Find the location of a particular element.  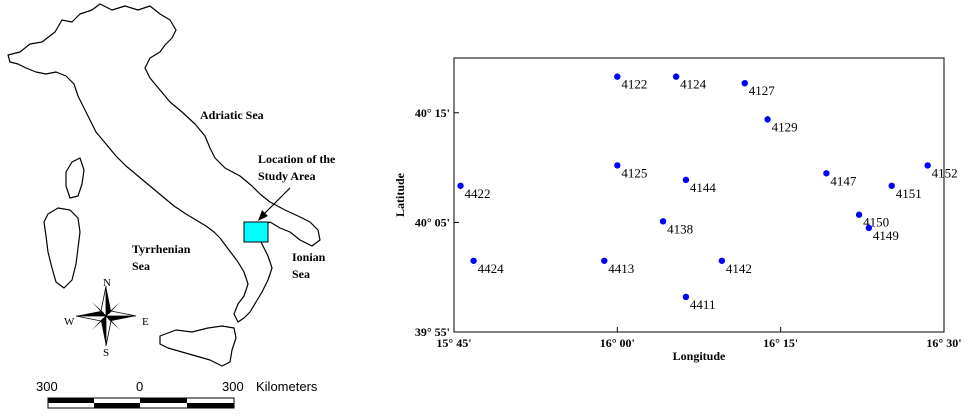

tyrrhenian-sea-label-line1: Tyrrhenian is located at coordinates (161, 249).